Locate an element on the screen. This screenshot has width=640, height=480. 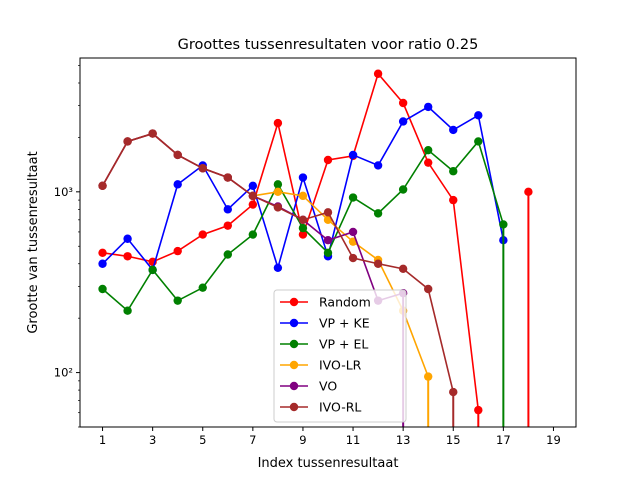
x-axis-label: Index tussenresultaat is located at coordinates (328, 463).